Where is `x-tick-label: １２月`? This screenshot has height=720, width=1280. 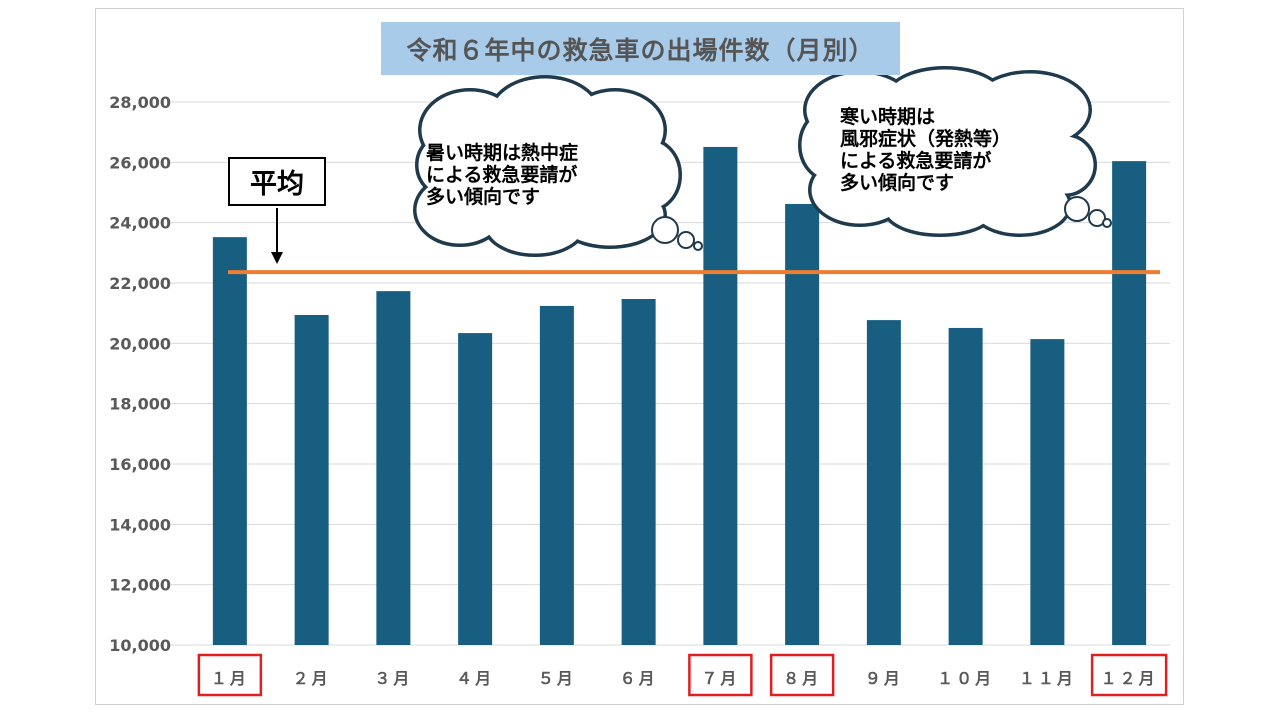 x-tick-label: １２月 is located at coordinates (1129, 678).